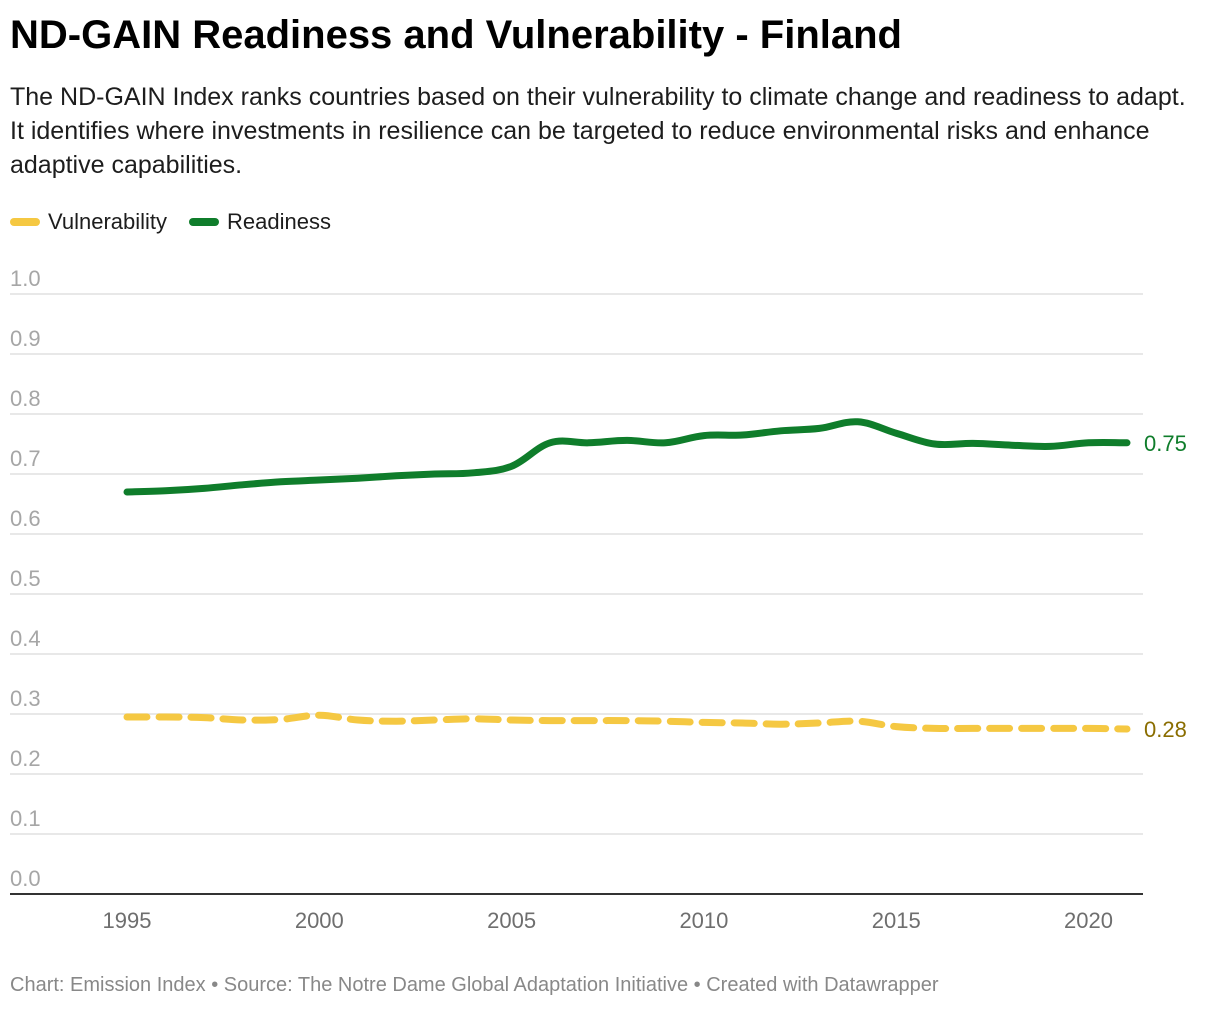 The image size is (1220, 1010). Describe the element at coordinates (511, 920) in the screenshot. I see `x-tick-label: 2005` at that location.